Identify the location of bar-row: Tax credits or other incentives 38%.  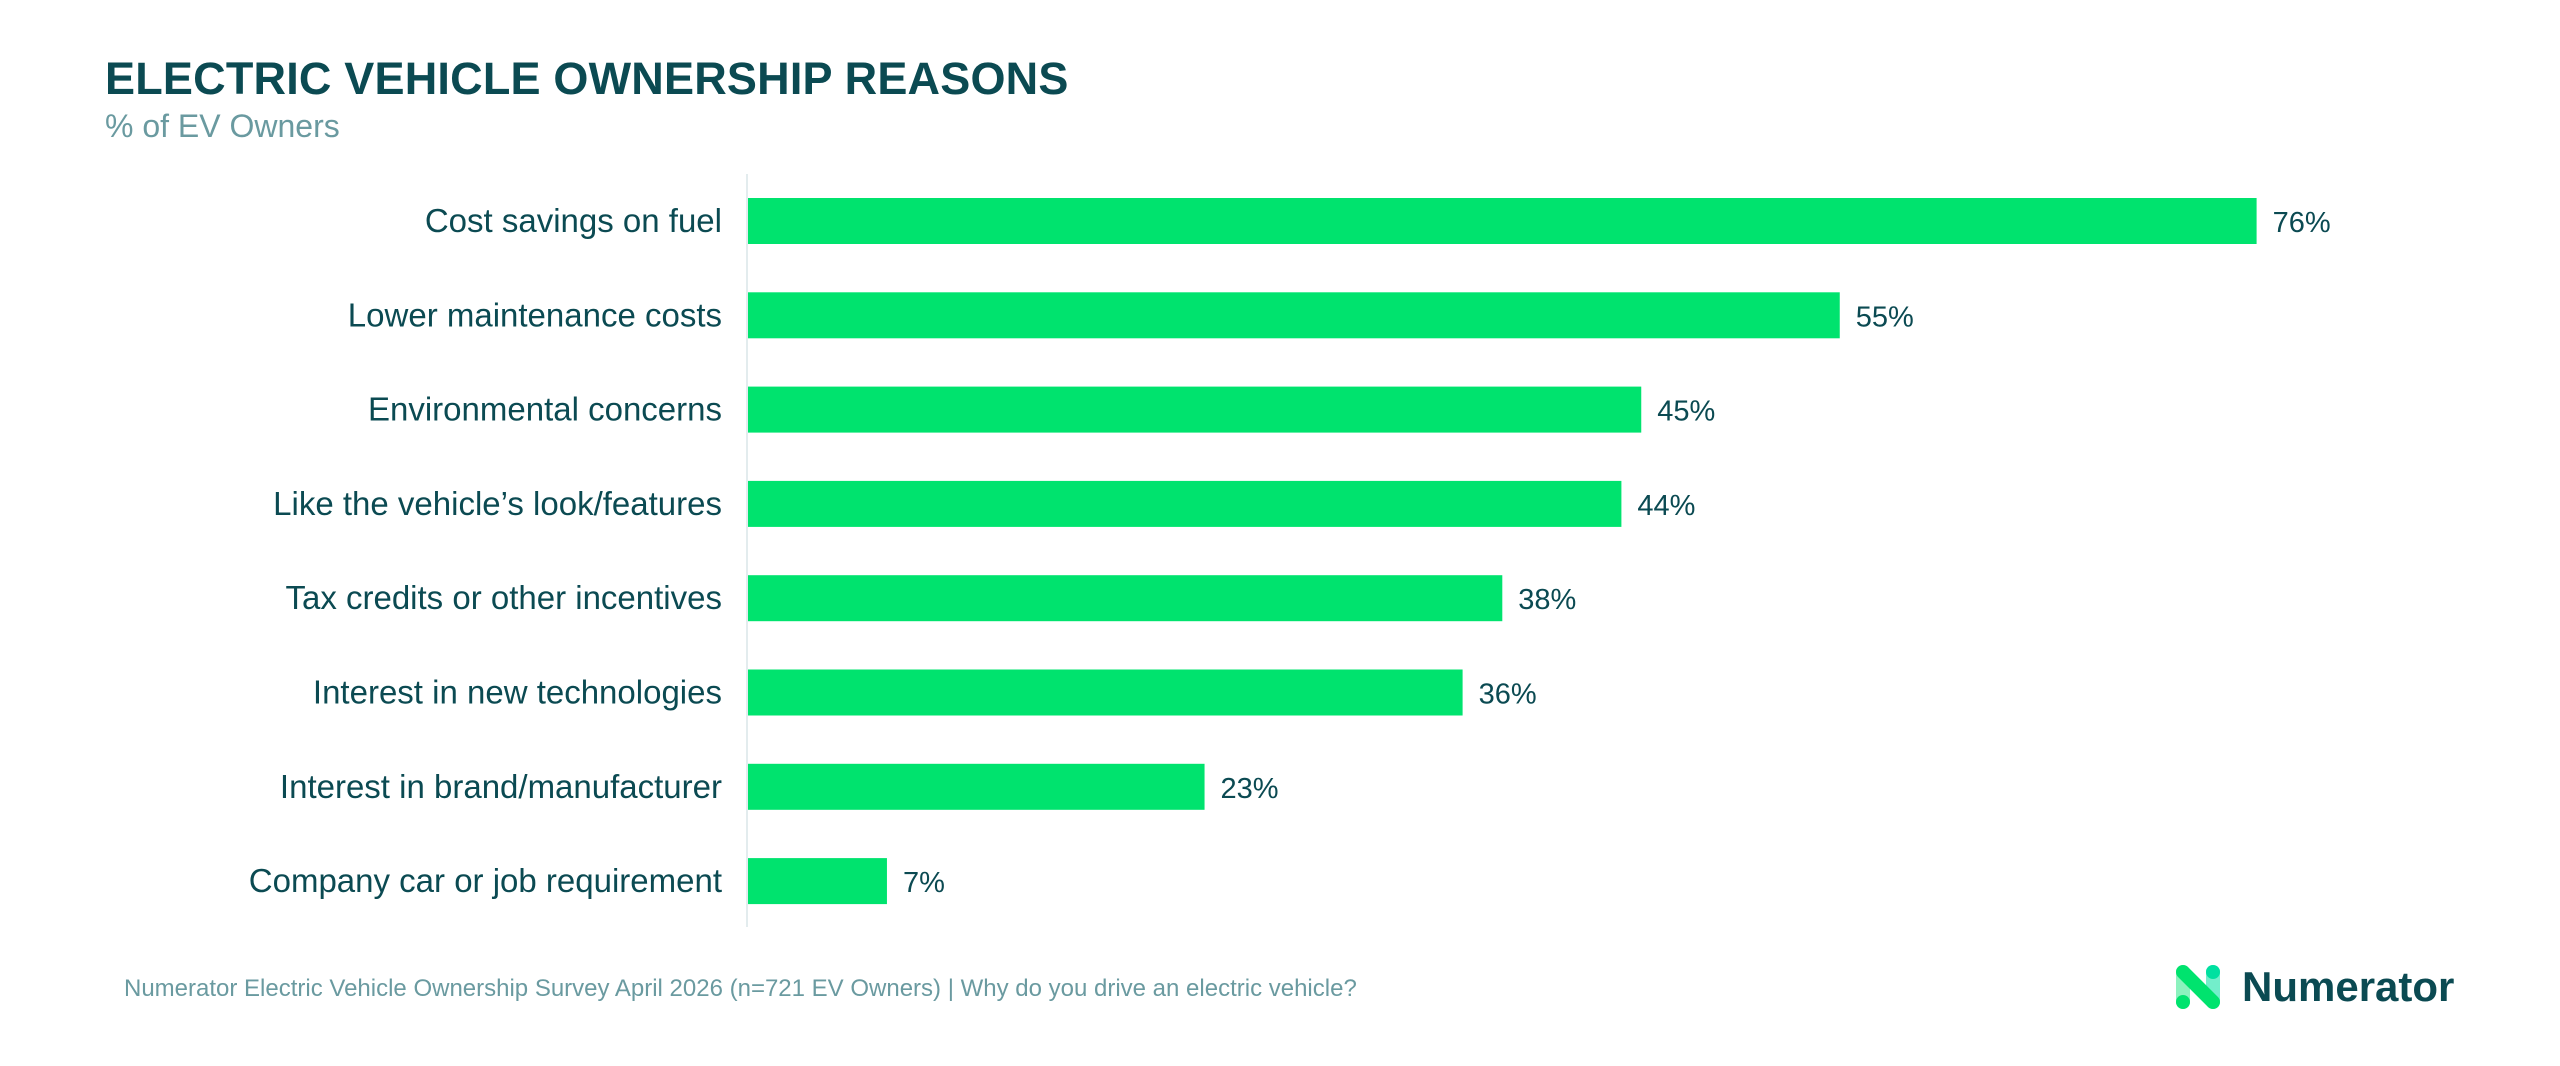
(930, 598).